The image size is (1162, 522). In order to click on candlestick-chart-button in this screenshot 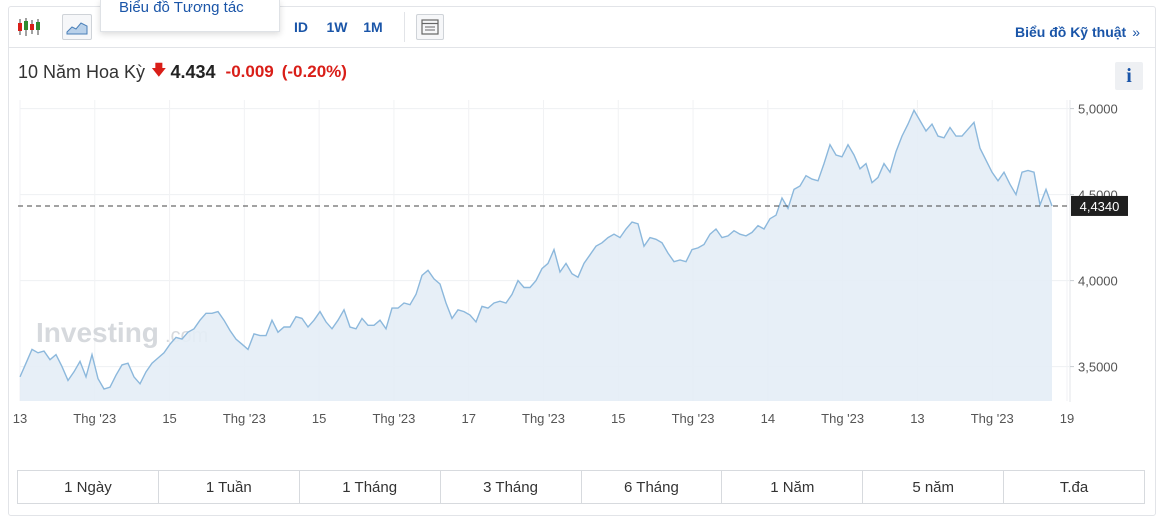, I will do `click(29, 27)`.